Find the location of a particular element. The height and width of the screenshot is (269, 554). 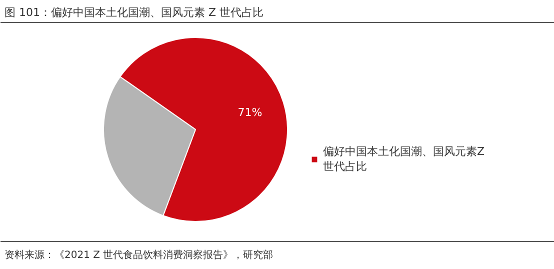

text: 资料来源：《2021 Z 世代食品饮料消费洞察报告》，研究部 is located at coordinates (139, 255).